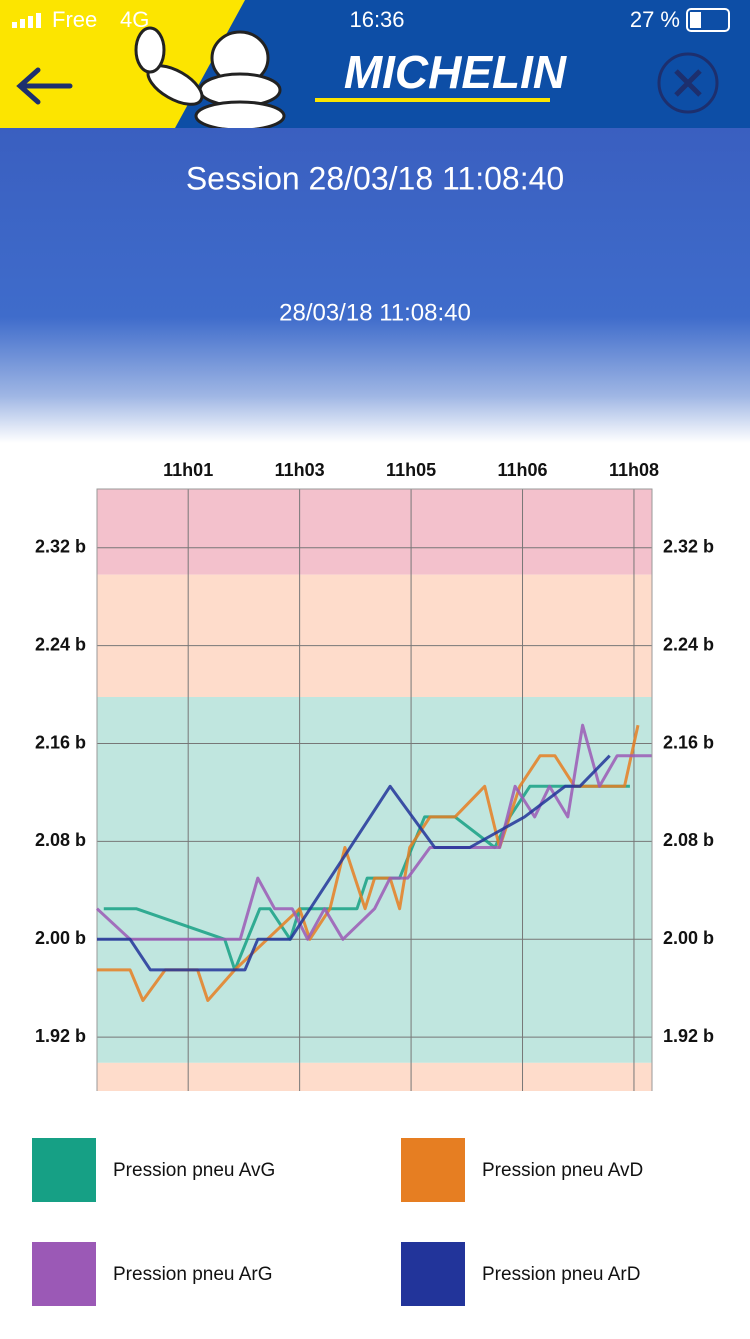  Describe the element at coordinates (695, 20) in the screenshot. I see `battery-level` at that location.